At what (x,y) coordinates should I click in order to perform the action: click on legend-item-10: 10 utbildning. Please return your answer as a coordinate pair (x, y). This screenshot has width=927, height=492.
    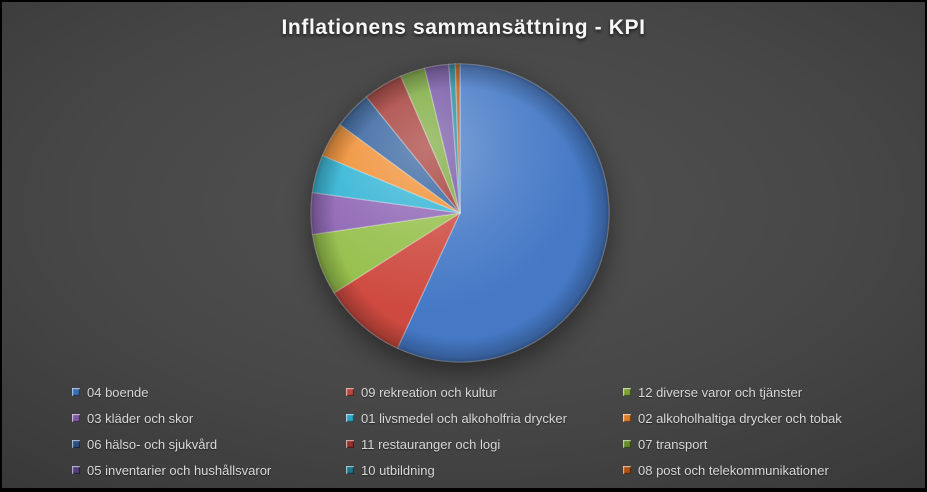
    Looking at the image, I should click on (484, 470).